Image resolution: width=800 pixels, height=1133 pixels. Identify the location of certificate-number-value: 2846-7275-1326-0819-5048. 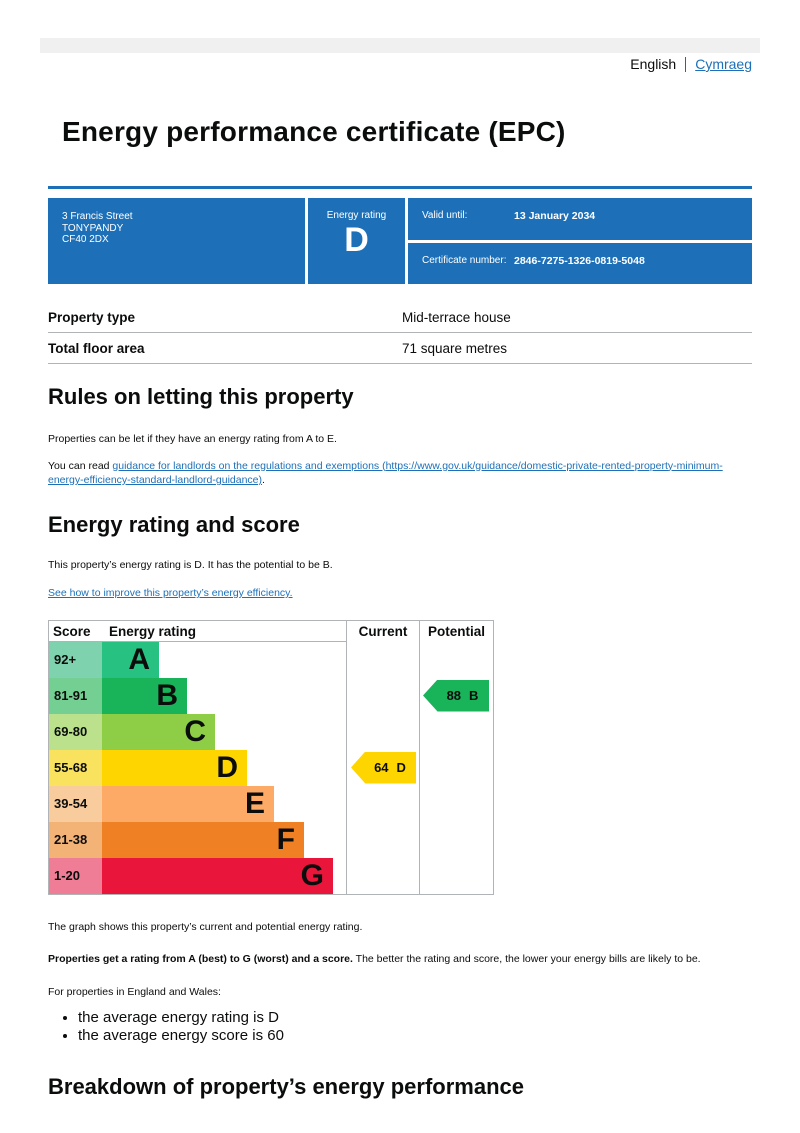
(579, 260).